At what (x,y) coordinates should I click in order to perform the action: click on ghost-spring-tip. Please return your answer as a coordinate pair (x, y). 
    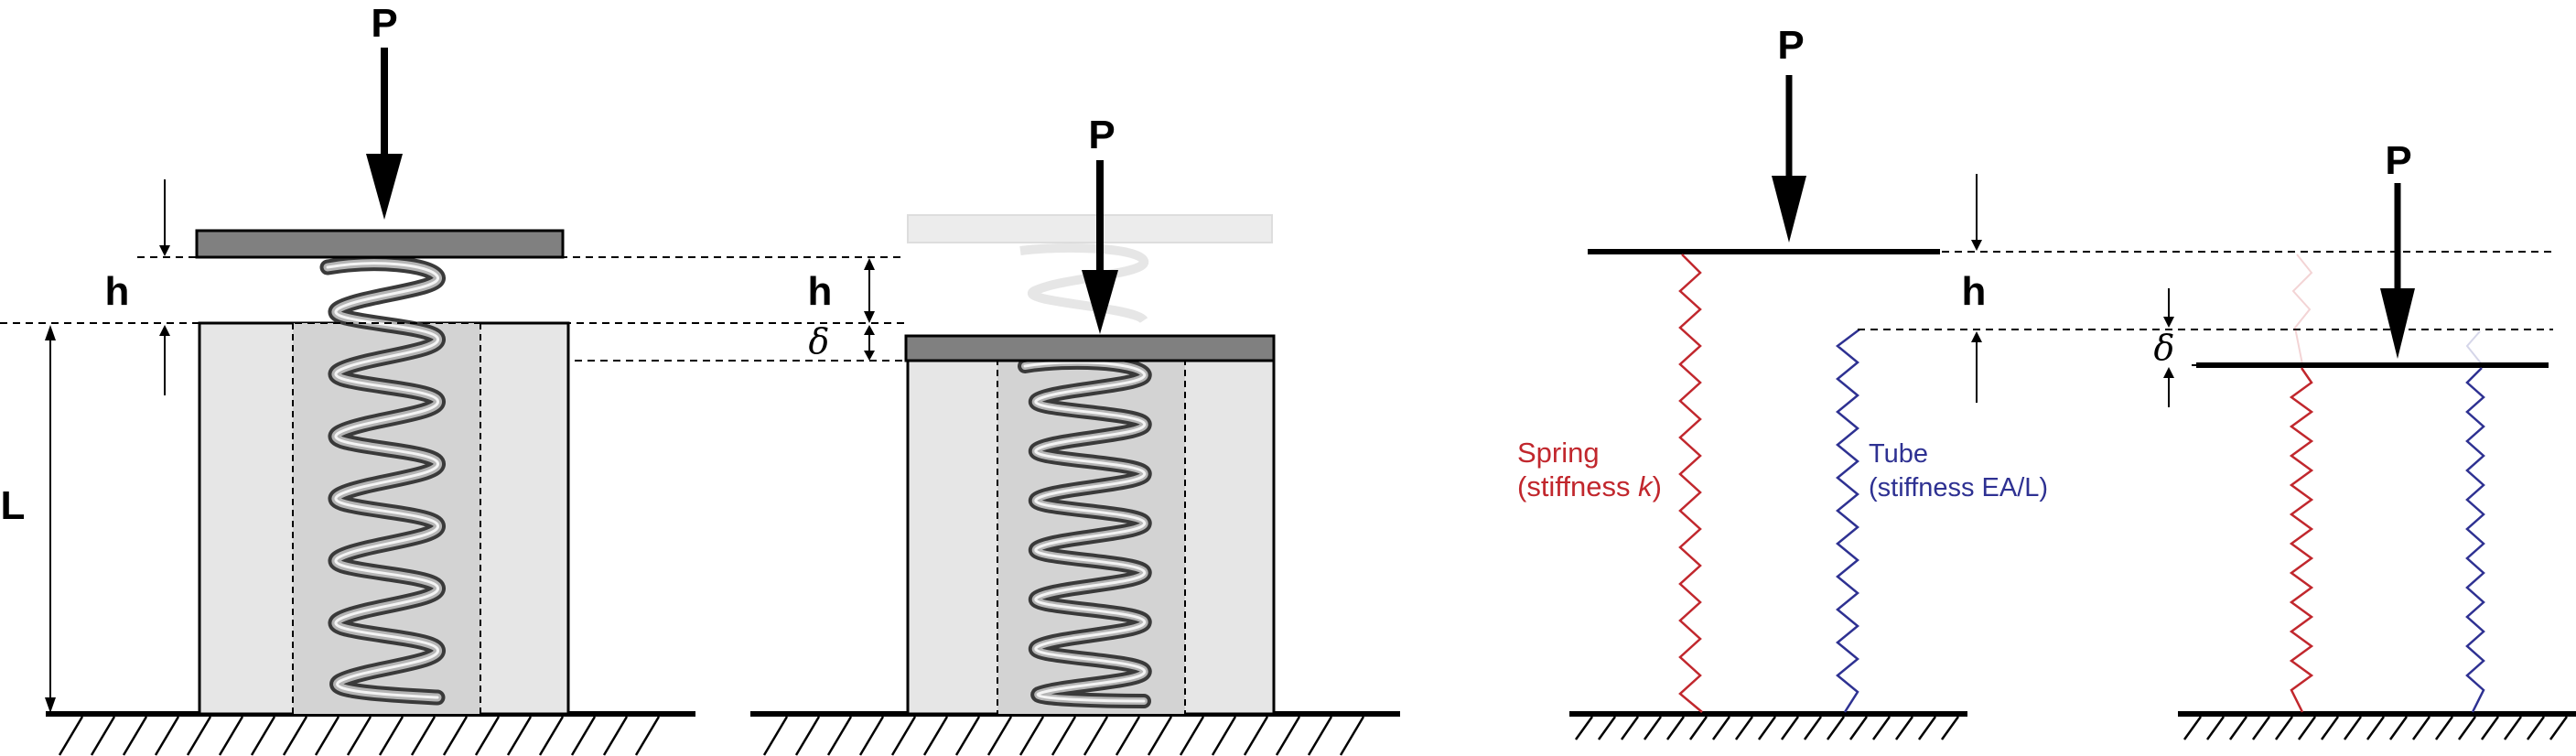
    Looking at the image, I should click on (2302, 309).